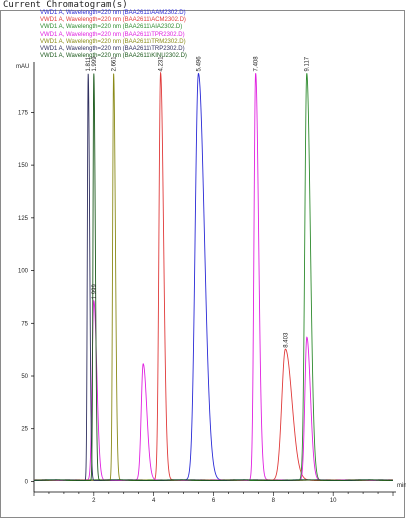 Image resolution: width=406 pixels, height=519 pixels. I want to click on y-tick-label: 175, so click(23, 113).